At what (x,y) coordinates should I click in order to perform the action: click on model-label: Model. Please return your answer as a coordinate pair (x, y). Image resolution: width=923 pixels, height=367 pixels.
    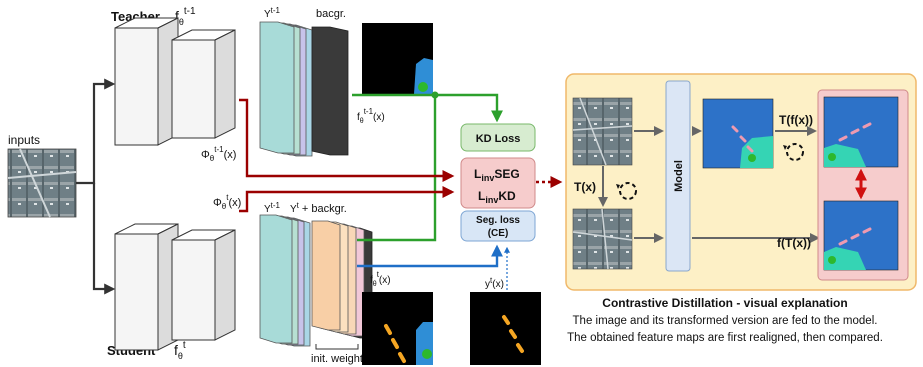
    Looking at the image, I should click on (679, 176).